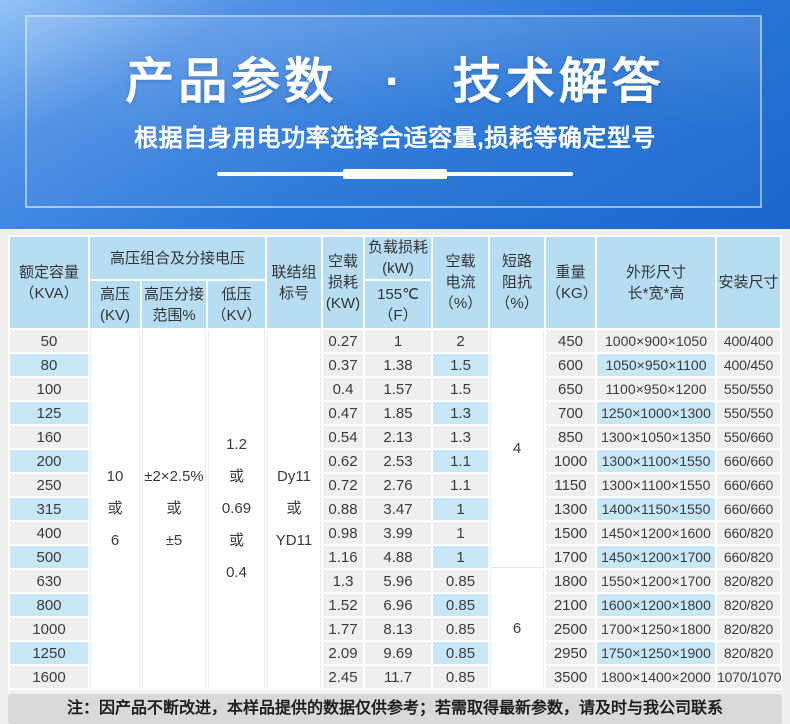 This screenshot has height=724, width=790. I want to click on cell-rated-capacity: 160, so click(49, 437).